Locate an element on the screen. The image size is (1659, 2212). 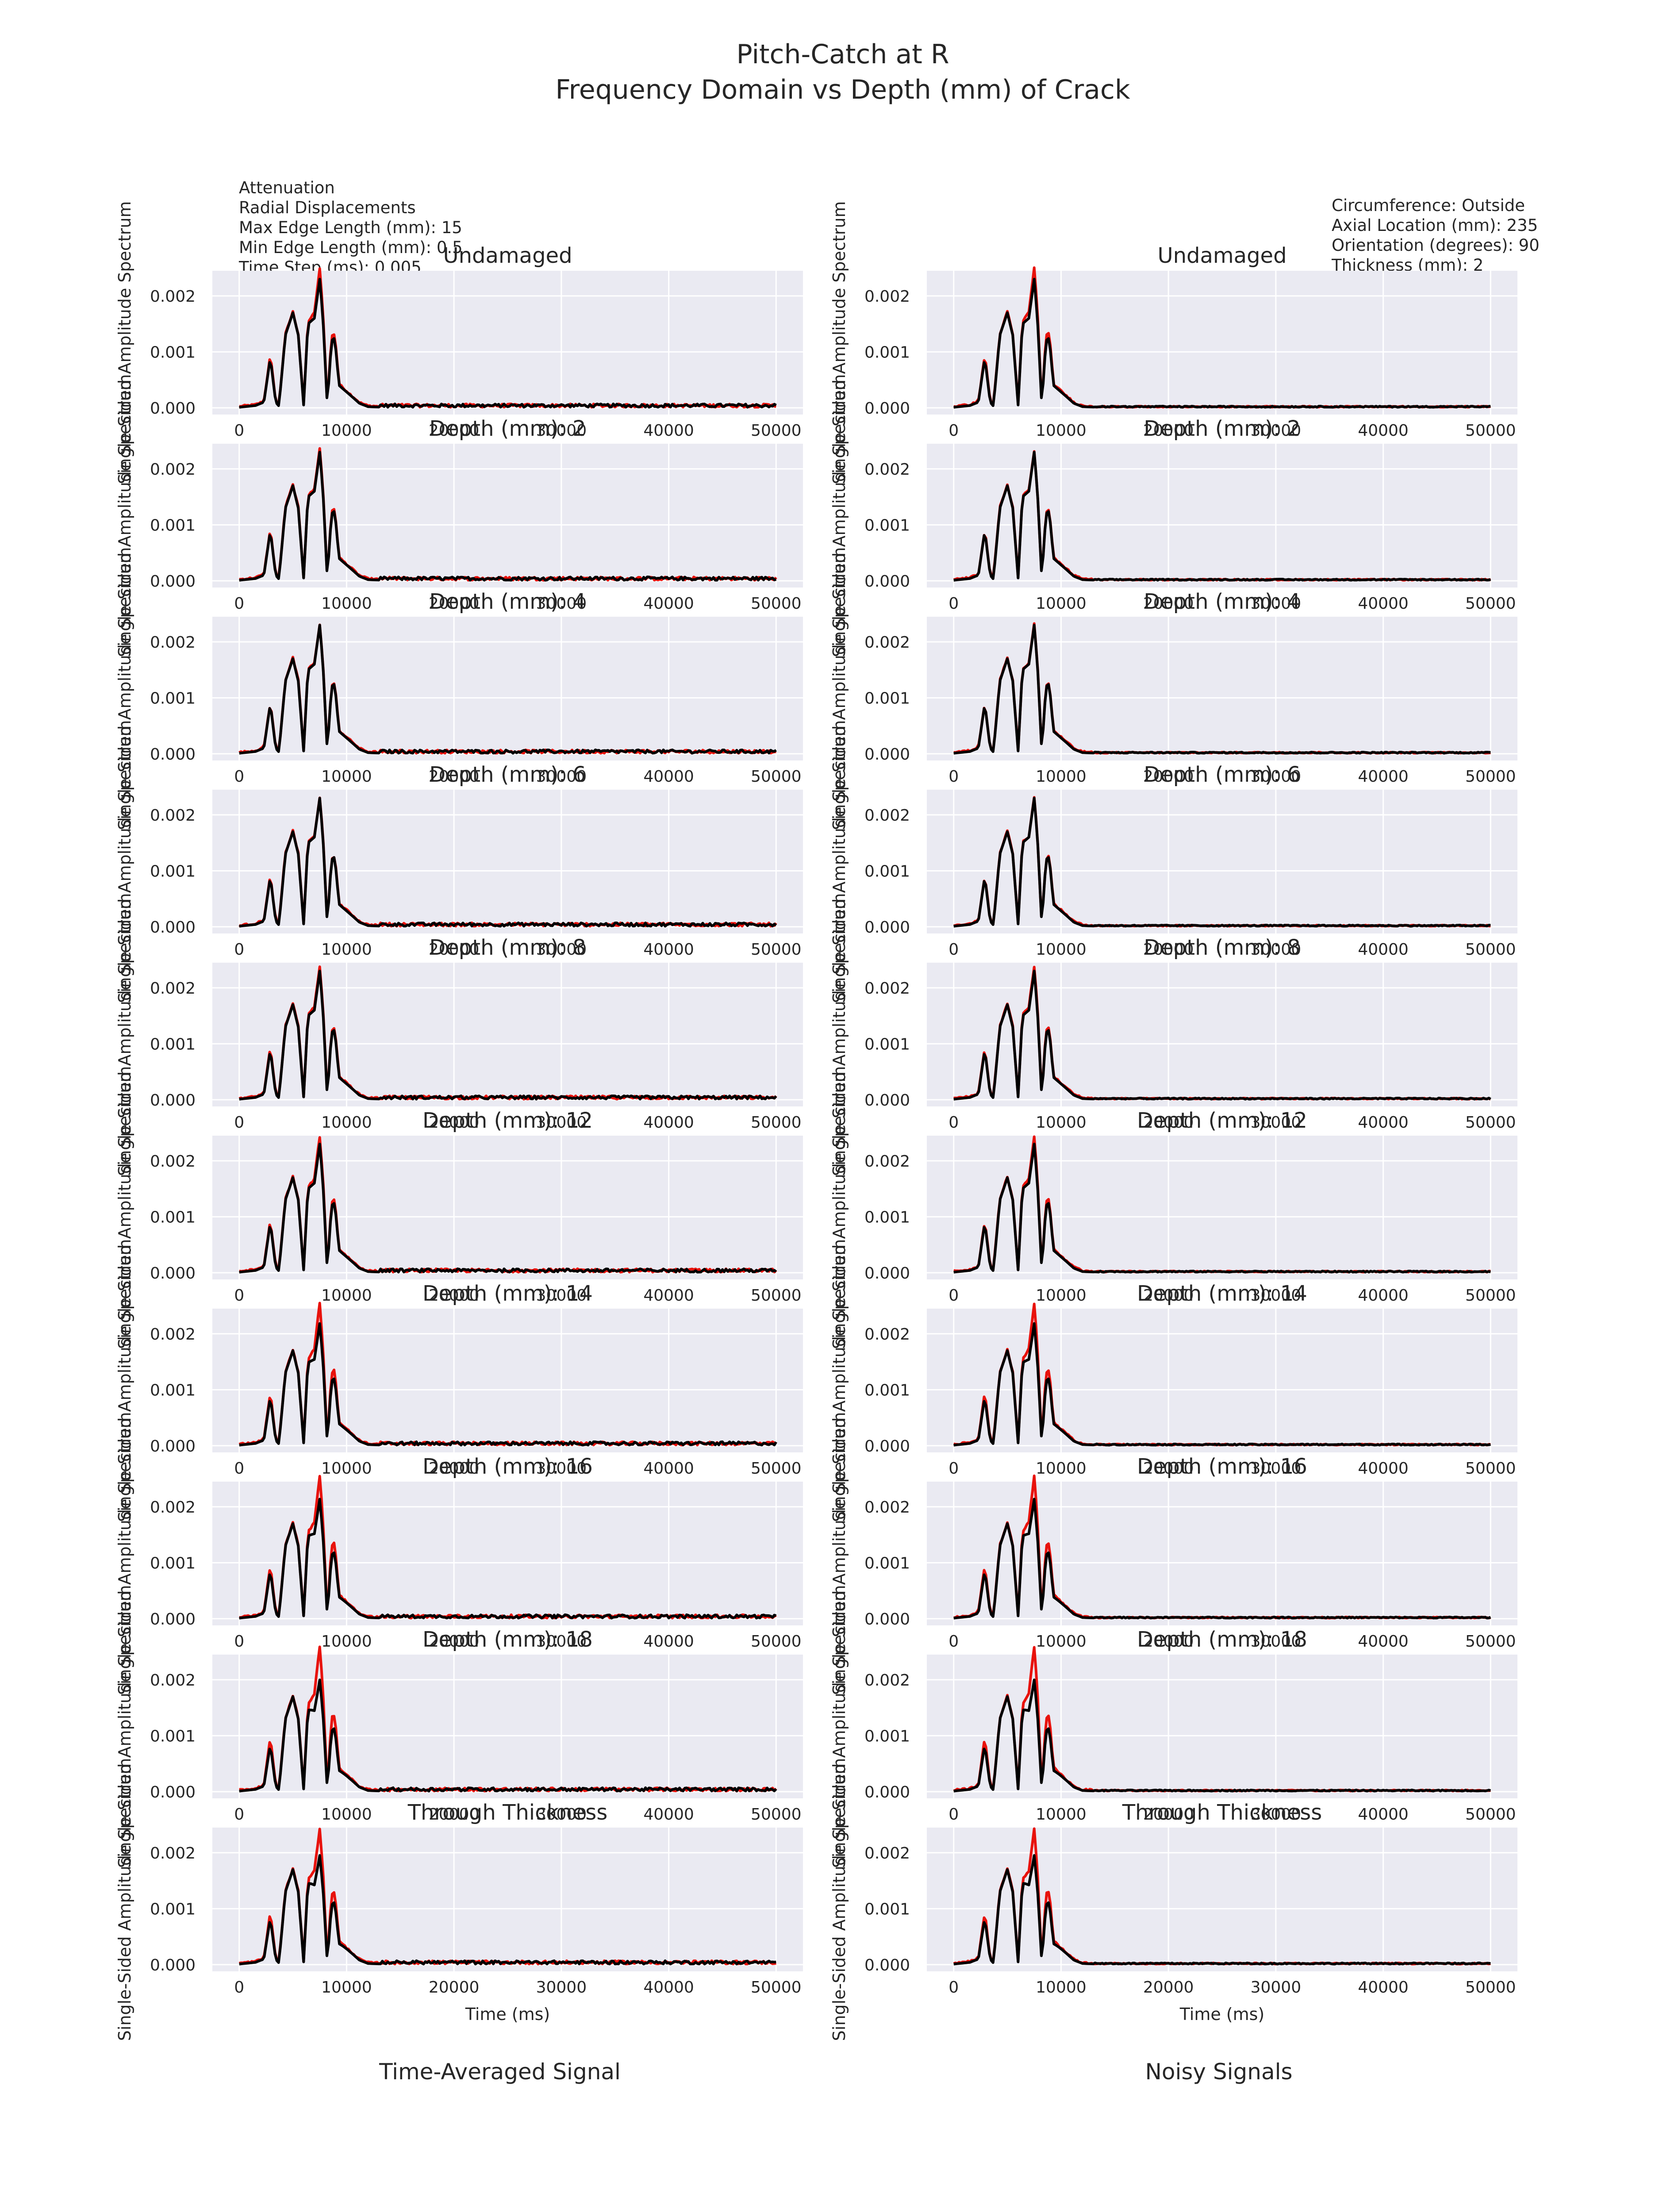
parameter-text: Radial Displacements is located at coordinates (328, 208).